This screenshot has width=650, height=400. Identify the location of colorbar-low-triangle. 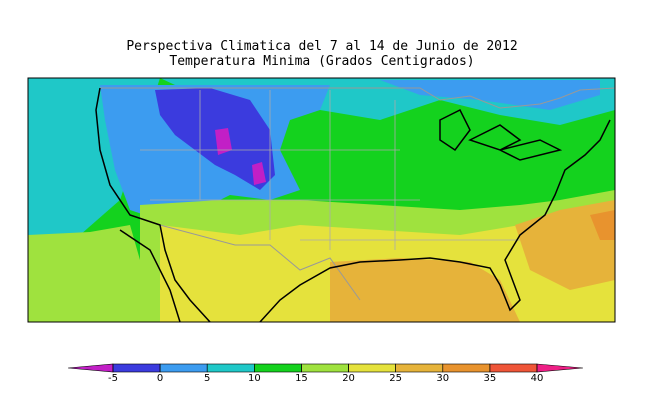
(90, 368).